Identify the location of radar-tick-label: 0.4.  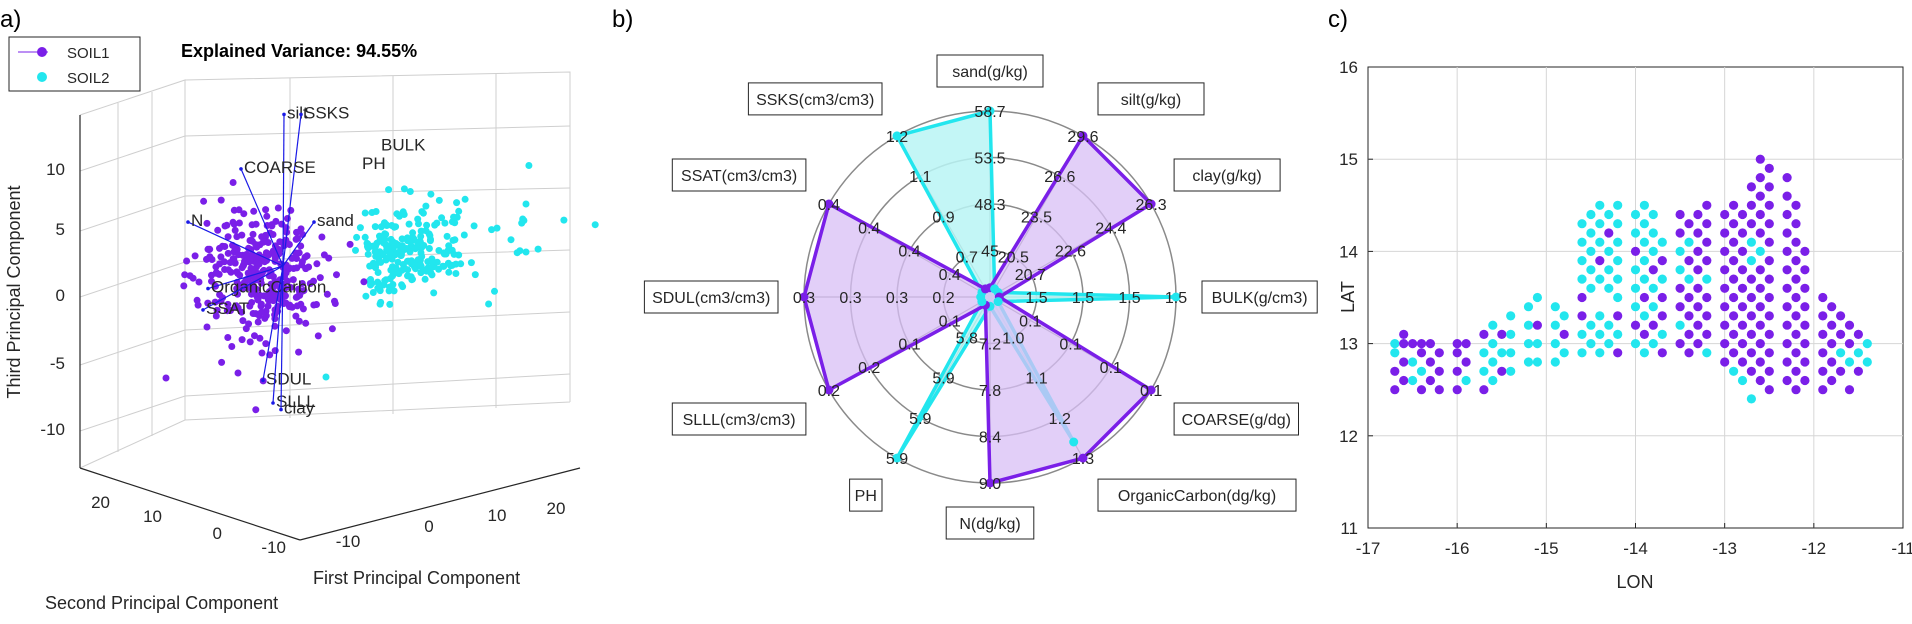
(909, 252).